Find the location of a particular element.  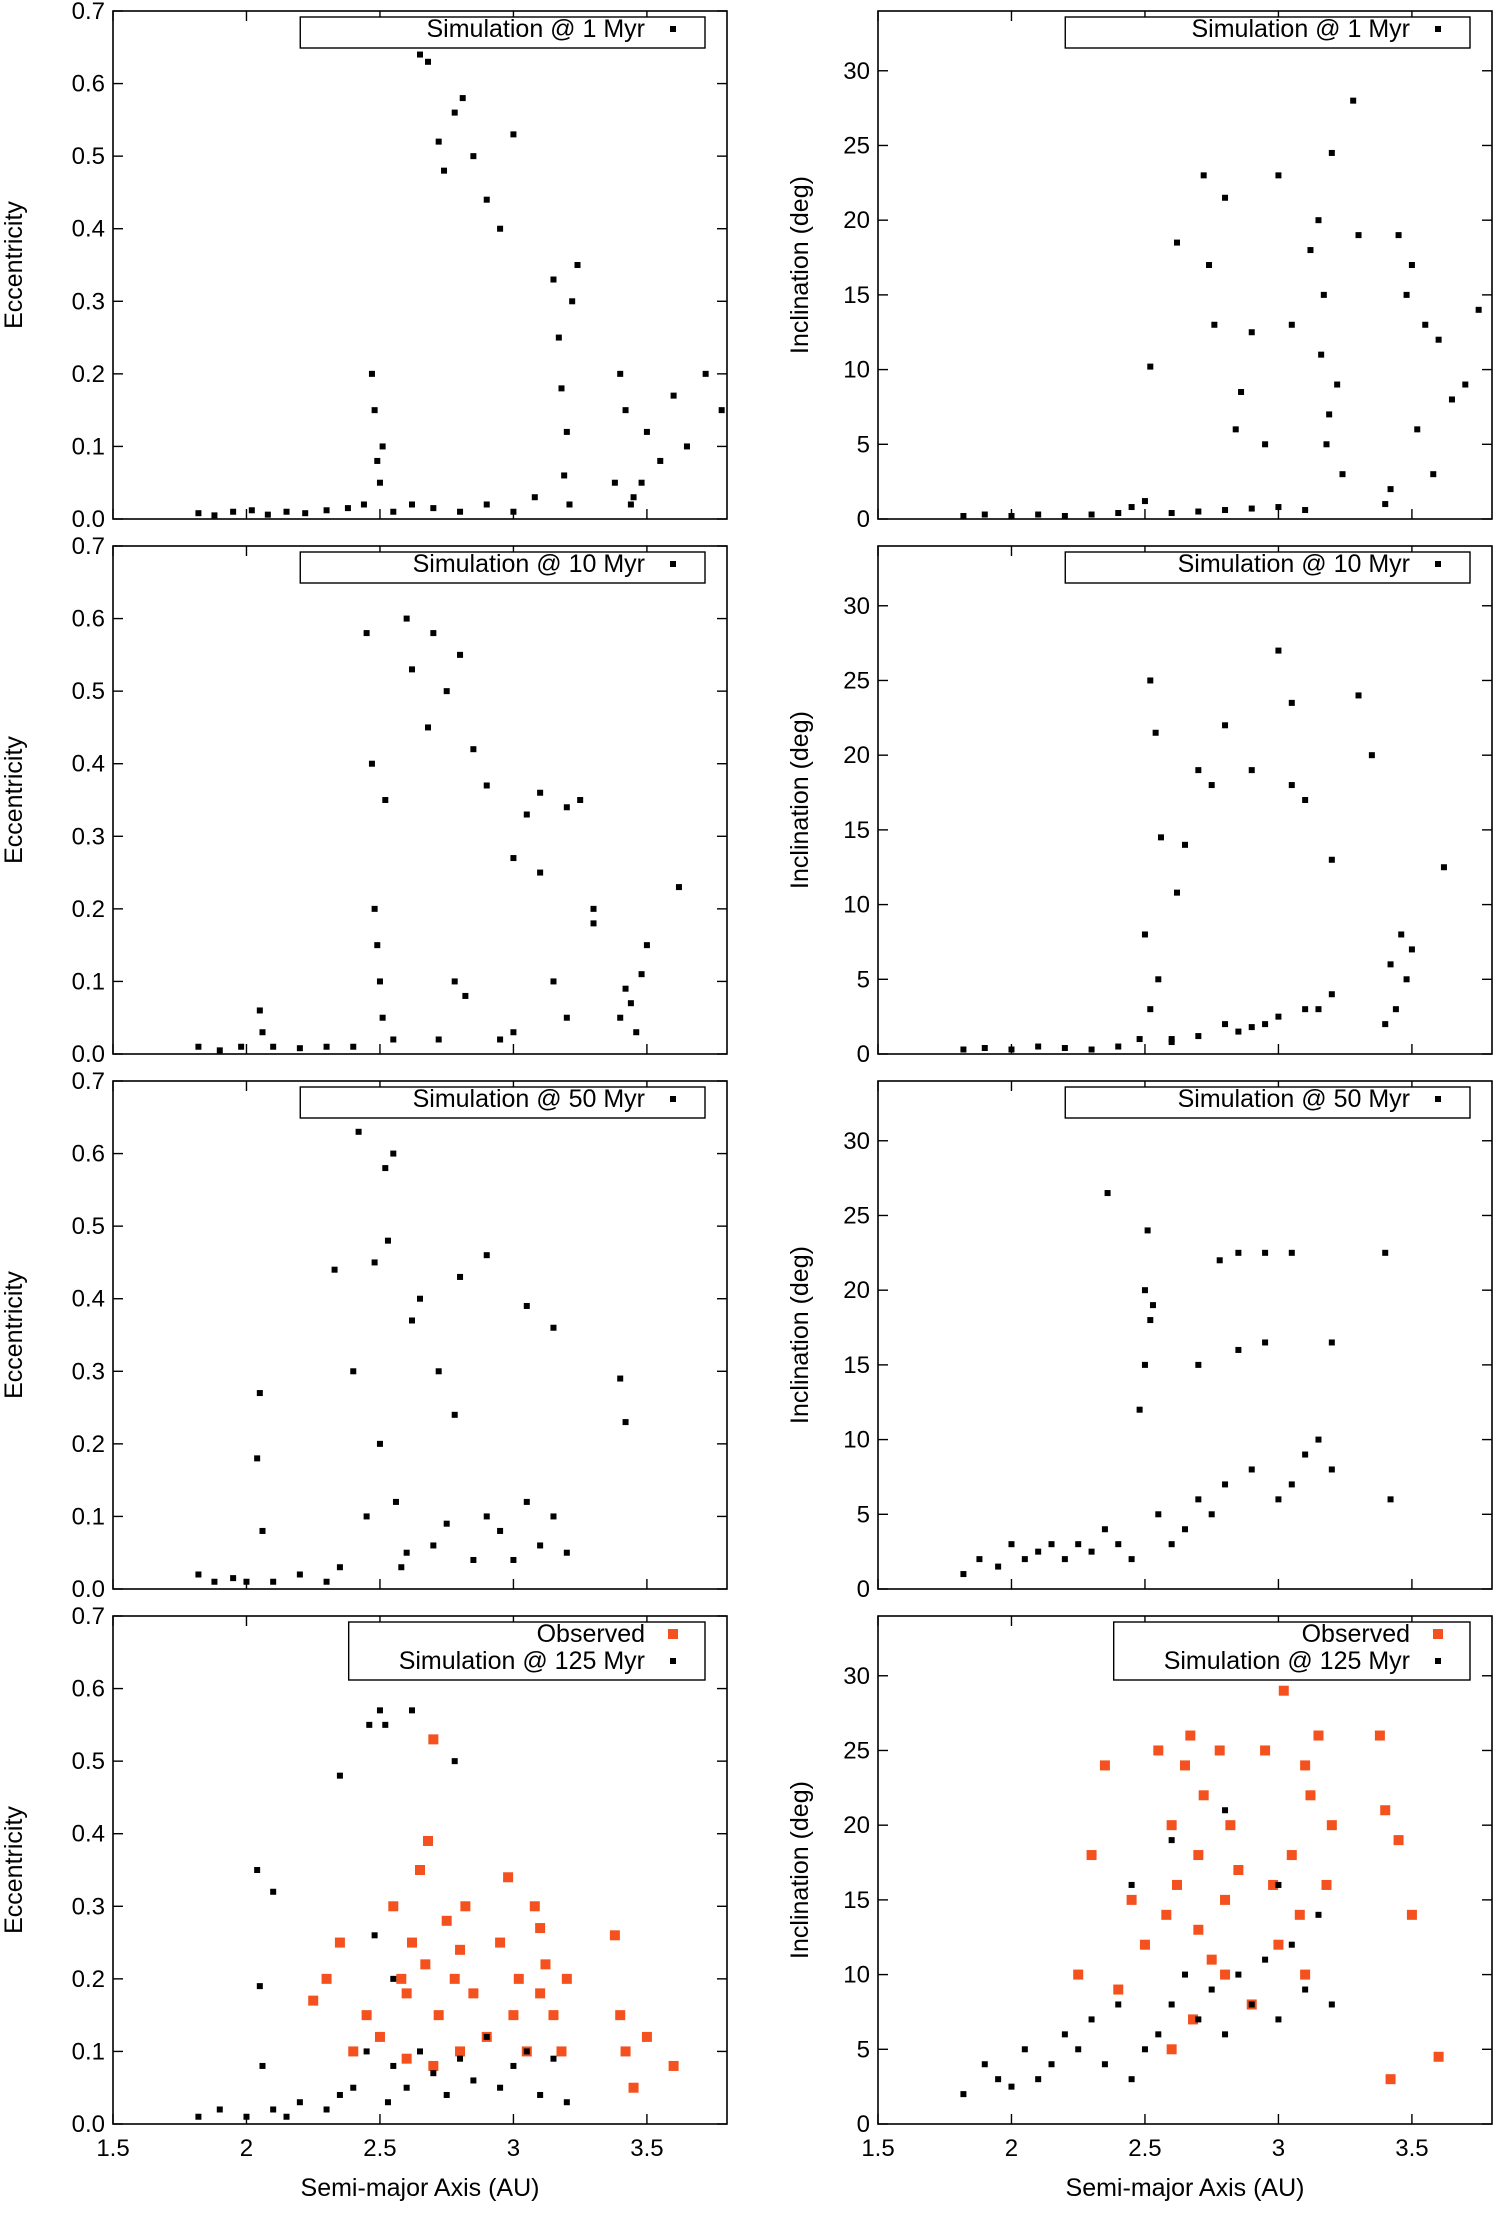

legend-label: Simulation @ 10 Myr is located at coordinates (1294, 564).